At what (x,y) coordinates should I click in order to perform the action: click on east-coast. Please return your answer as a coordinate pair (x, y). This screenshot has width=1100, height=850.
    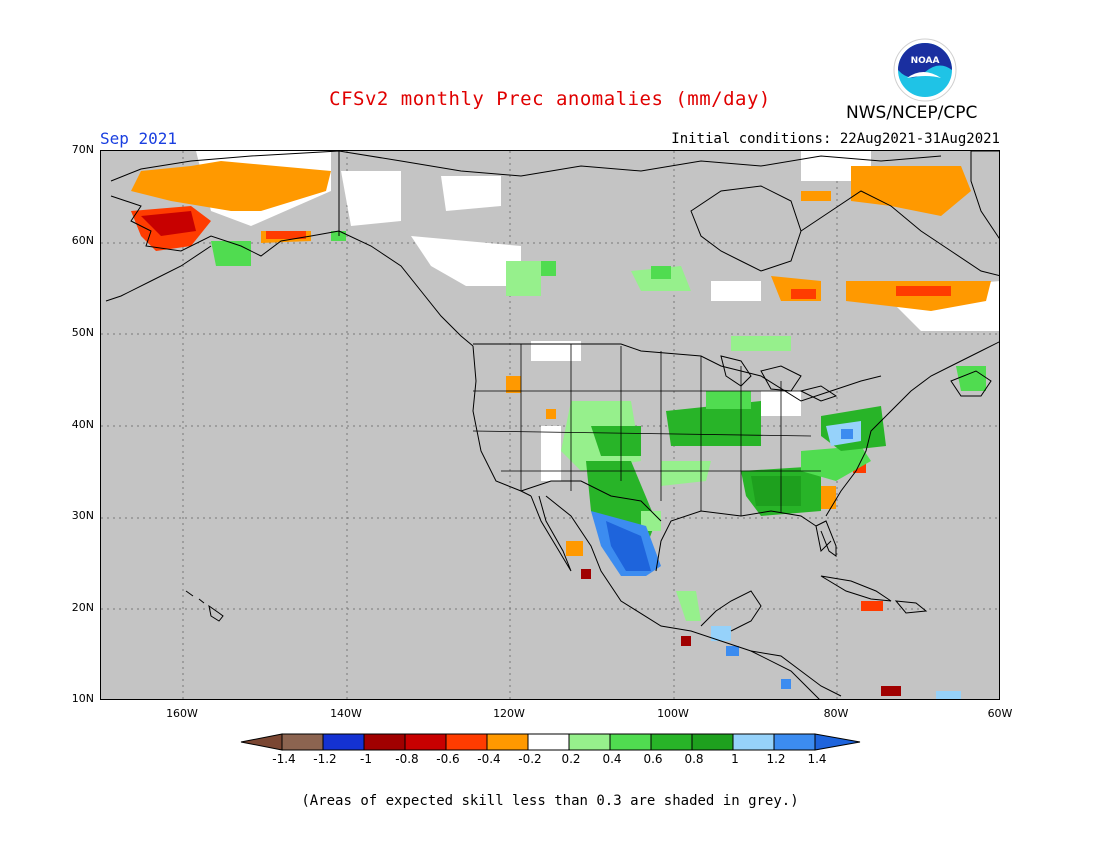
    Looking at the image, I should click on (912, 429).